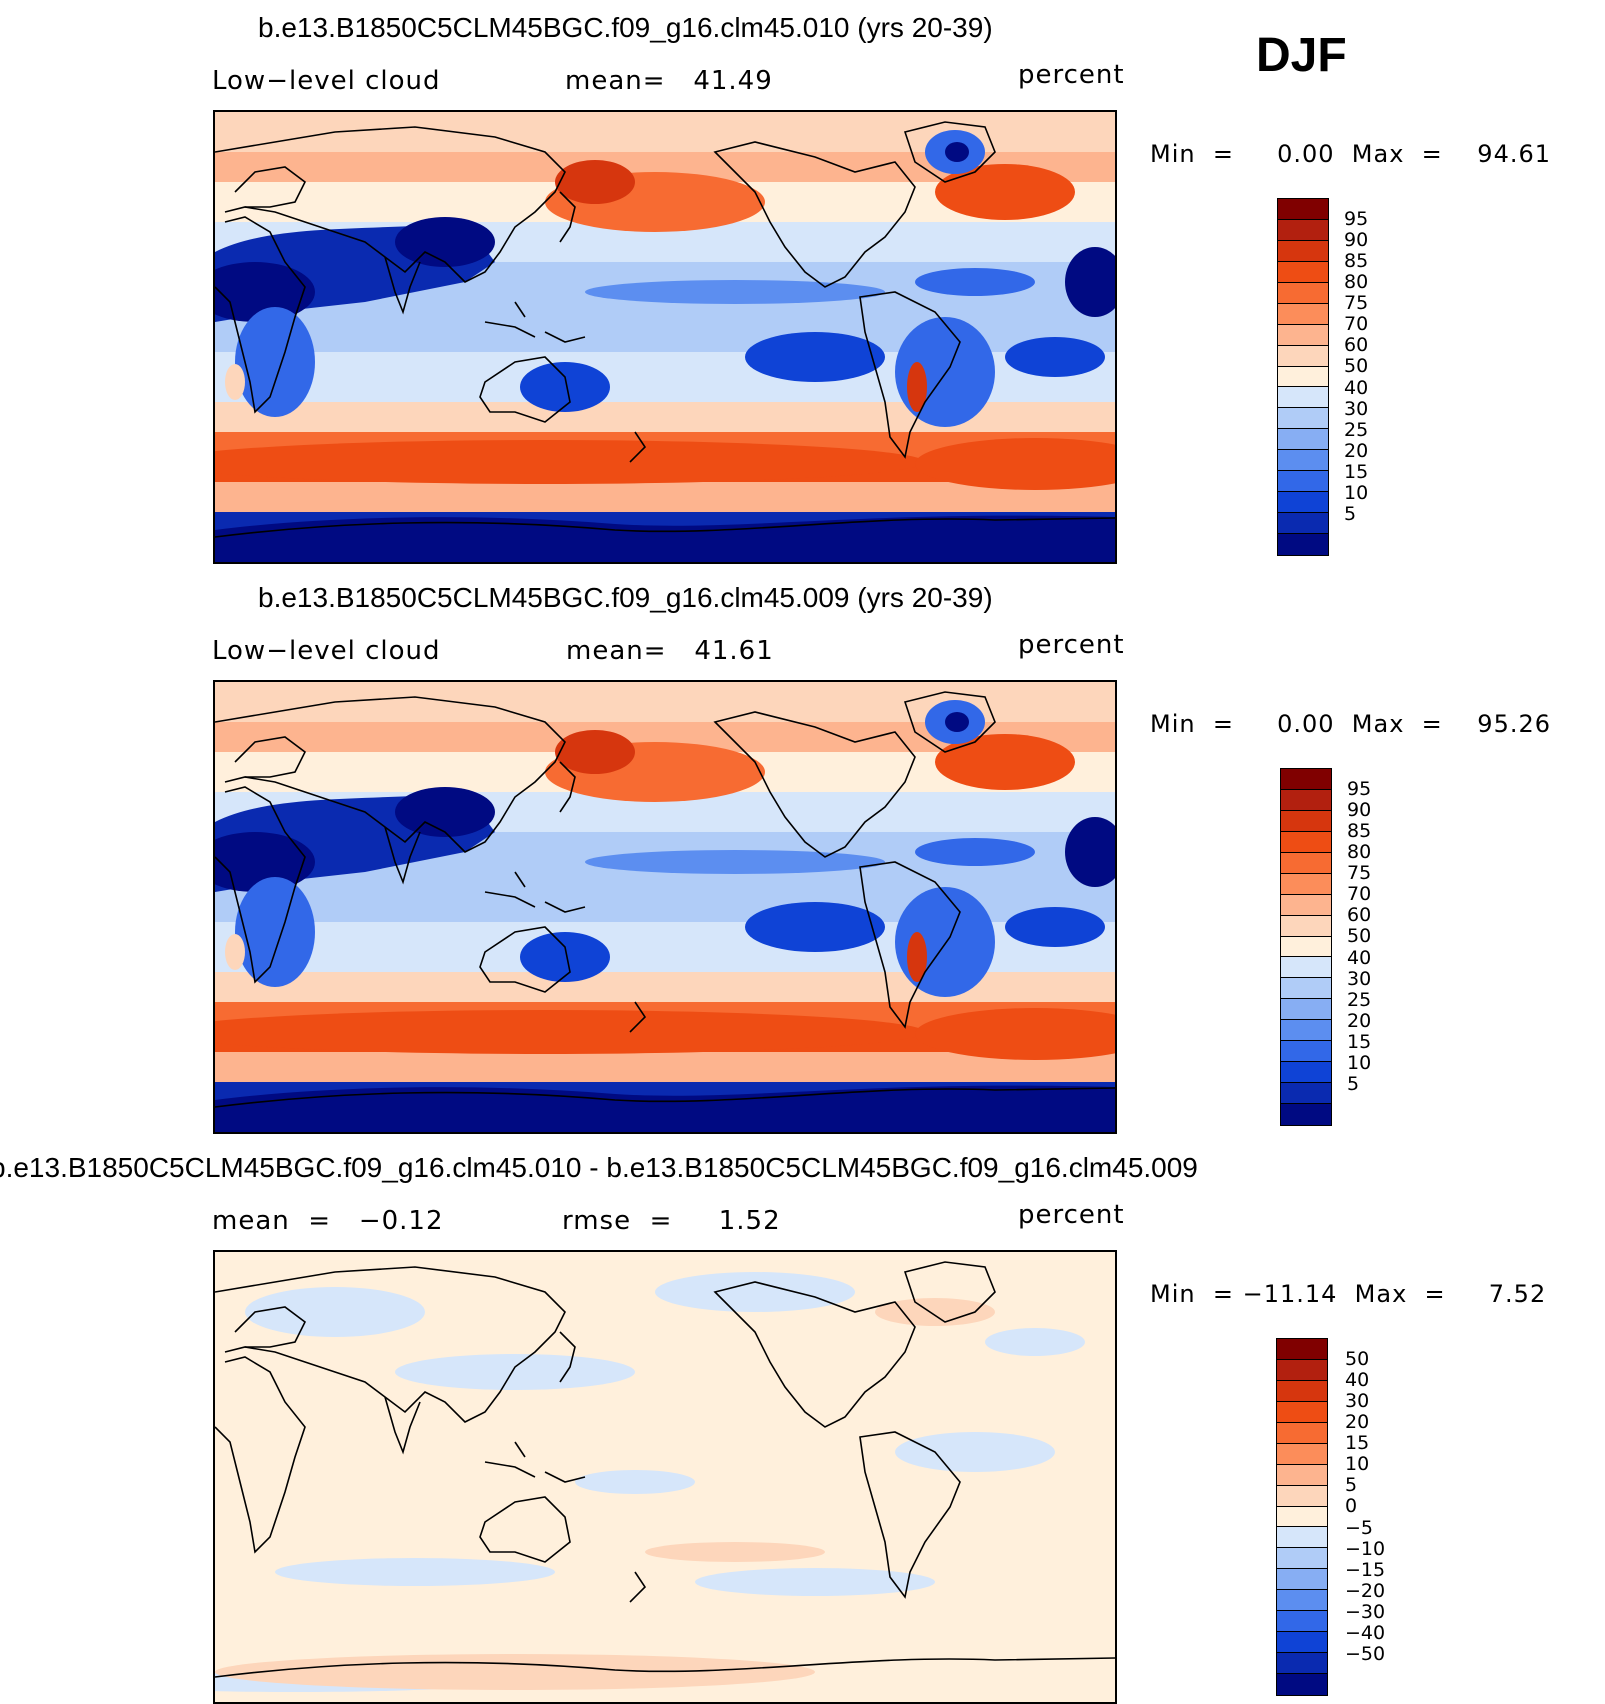 This screenshot has width=1605, height=1704. What do you see at coordinates (1357, 1443) in the screenshot?
I see `colorbar-tick-label: 15` at bounding box center [1357, 1443].